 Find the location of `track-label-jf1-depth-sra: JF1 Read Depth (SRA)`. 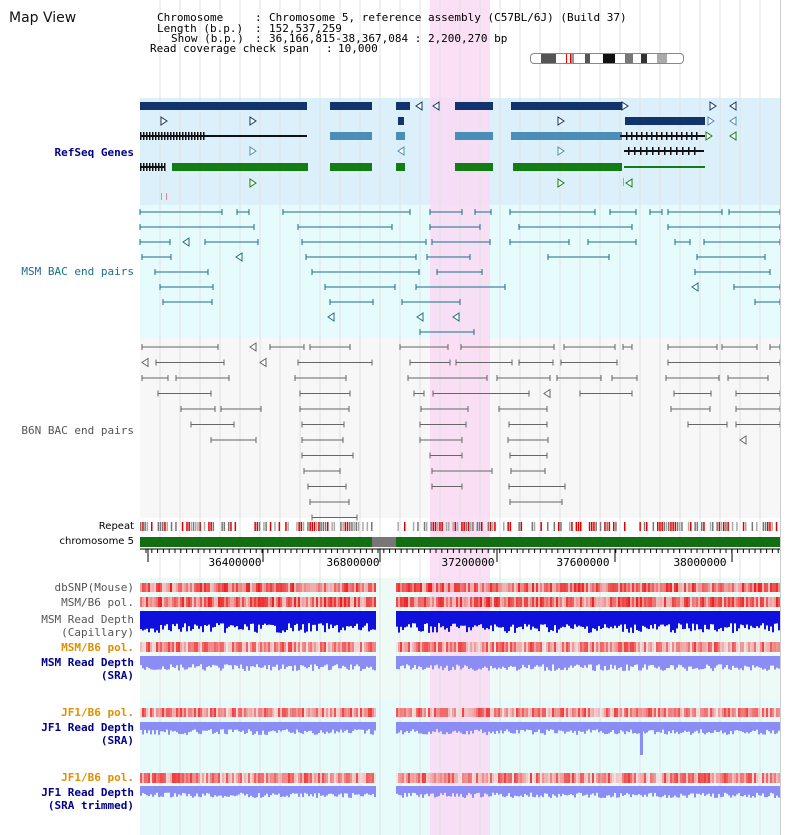

track-label-jf1-depth-sra: JF1 Read Depth (SRA) is located at coordinates (87, 734).